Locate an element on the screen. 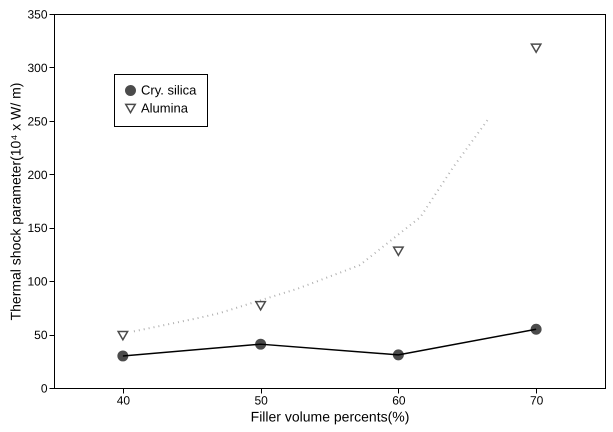 The width and height of the screenshot is (613, 432). x-tick-label: 50 is located at coordinates (261, 401).